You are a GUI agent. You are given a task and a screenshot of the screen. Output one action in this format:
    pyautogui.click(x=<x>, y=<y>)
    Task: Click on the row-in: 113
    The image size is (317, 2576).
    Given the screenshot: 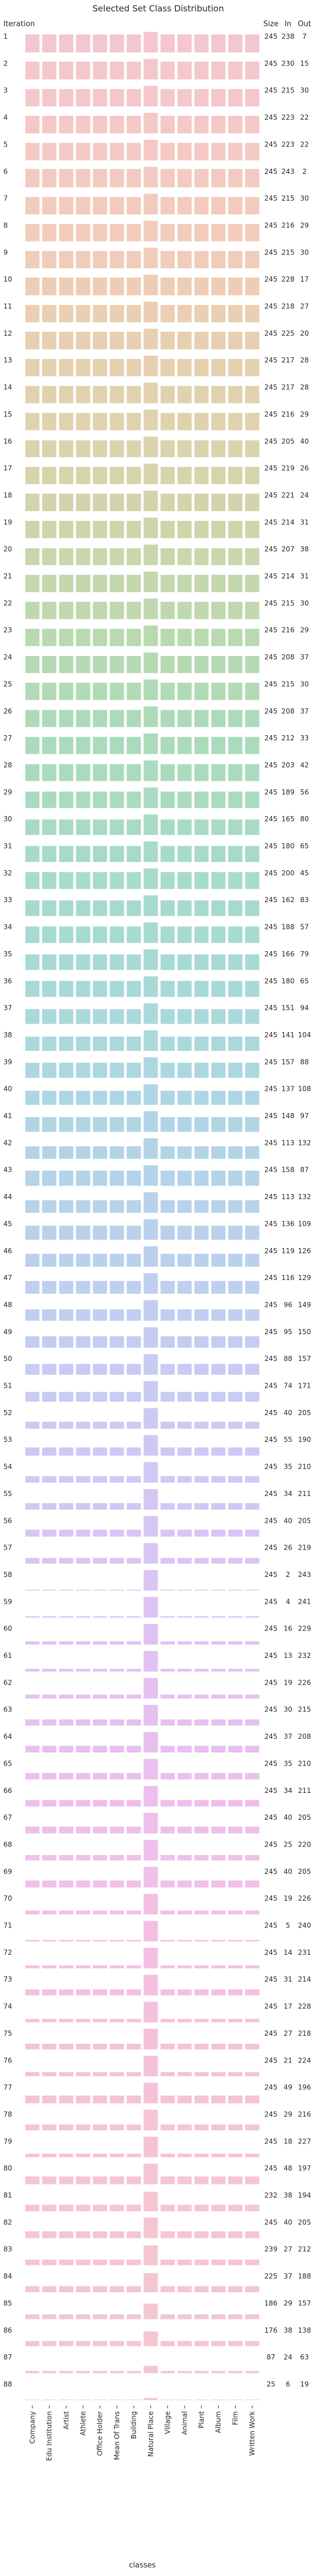 What is the action you would take?
    pyautogui.click(x=288, y=1197)
    